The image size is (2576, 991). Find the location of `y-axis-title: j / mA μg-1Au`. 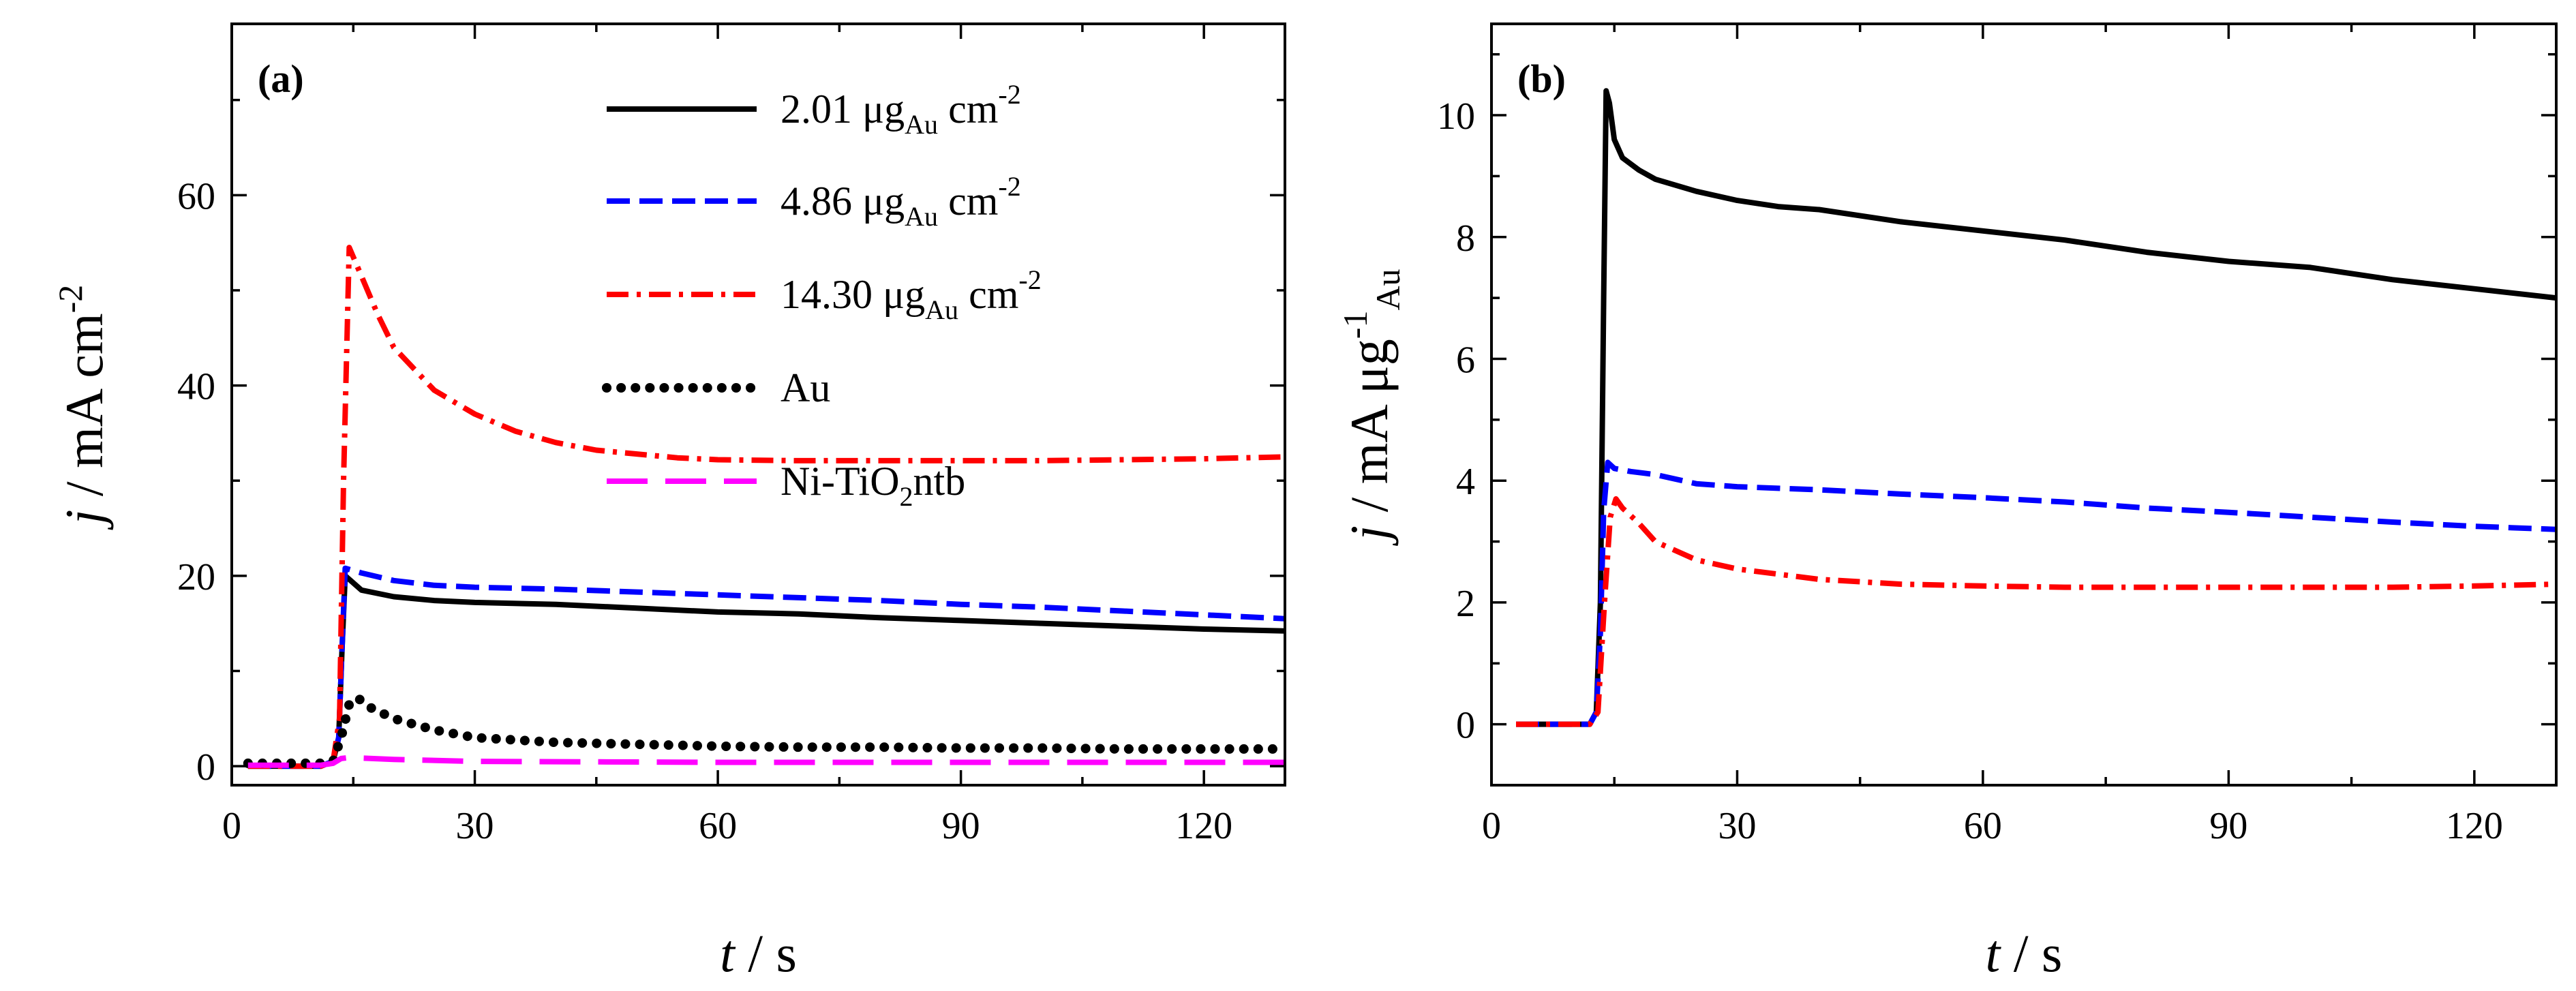

y-axis-title: j / mA μg-1Au is located at coordinates (1371, 407).